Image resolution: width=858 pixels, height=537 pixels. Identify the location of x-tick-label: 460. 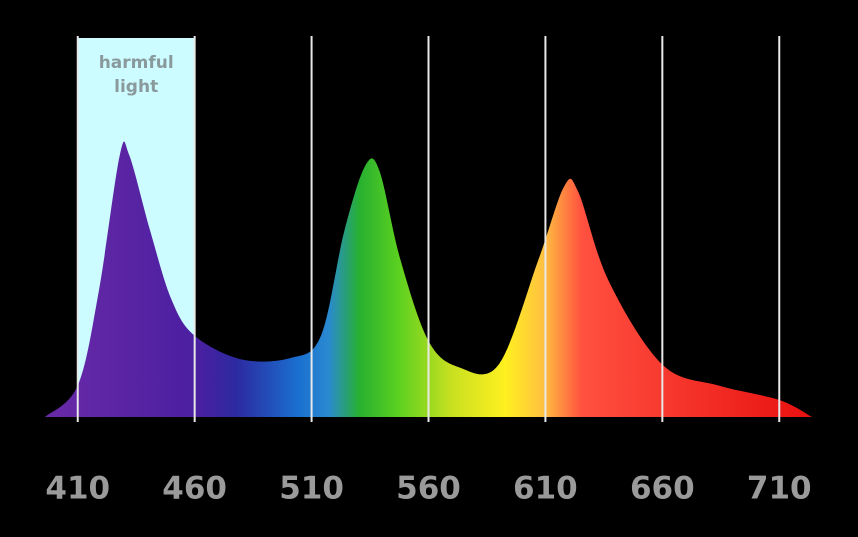
(194, 489).